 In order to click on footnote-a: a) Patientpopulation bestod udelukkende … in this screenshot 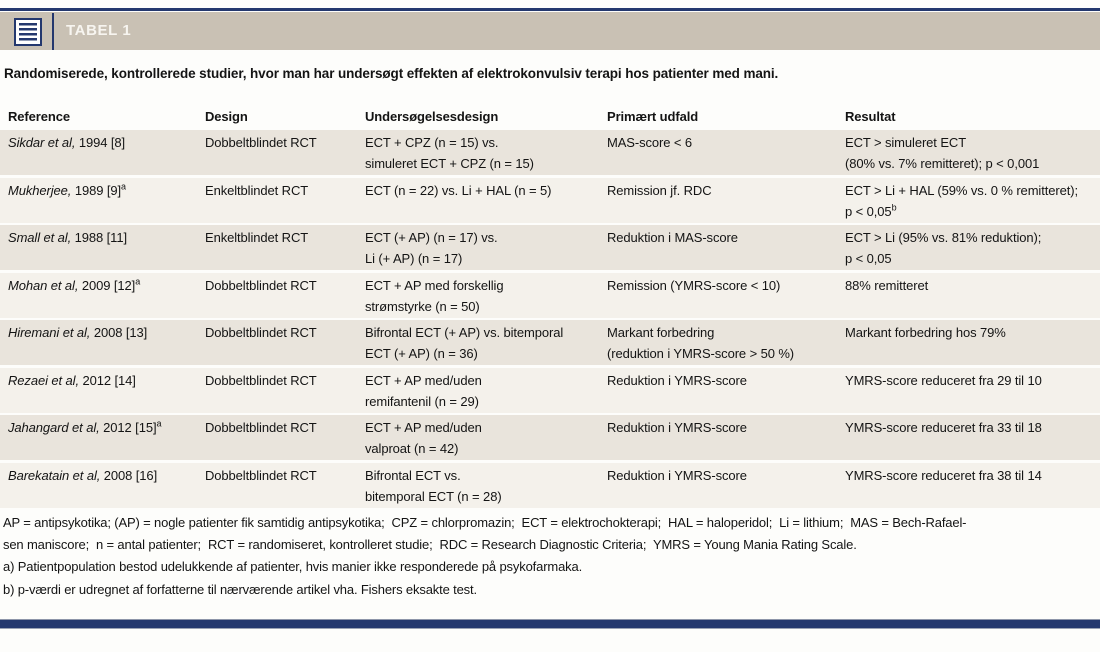, I will do `click(293, 567)`.